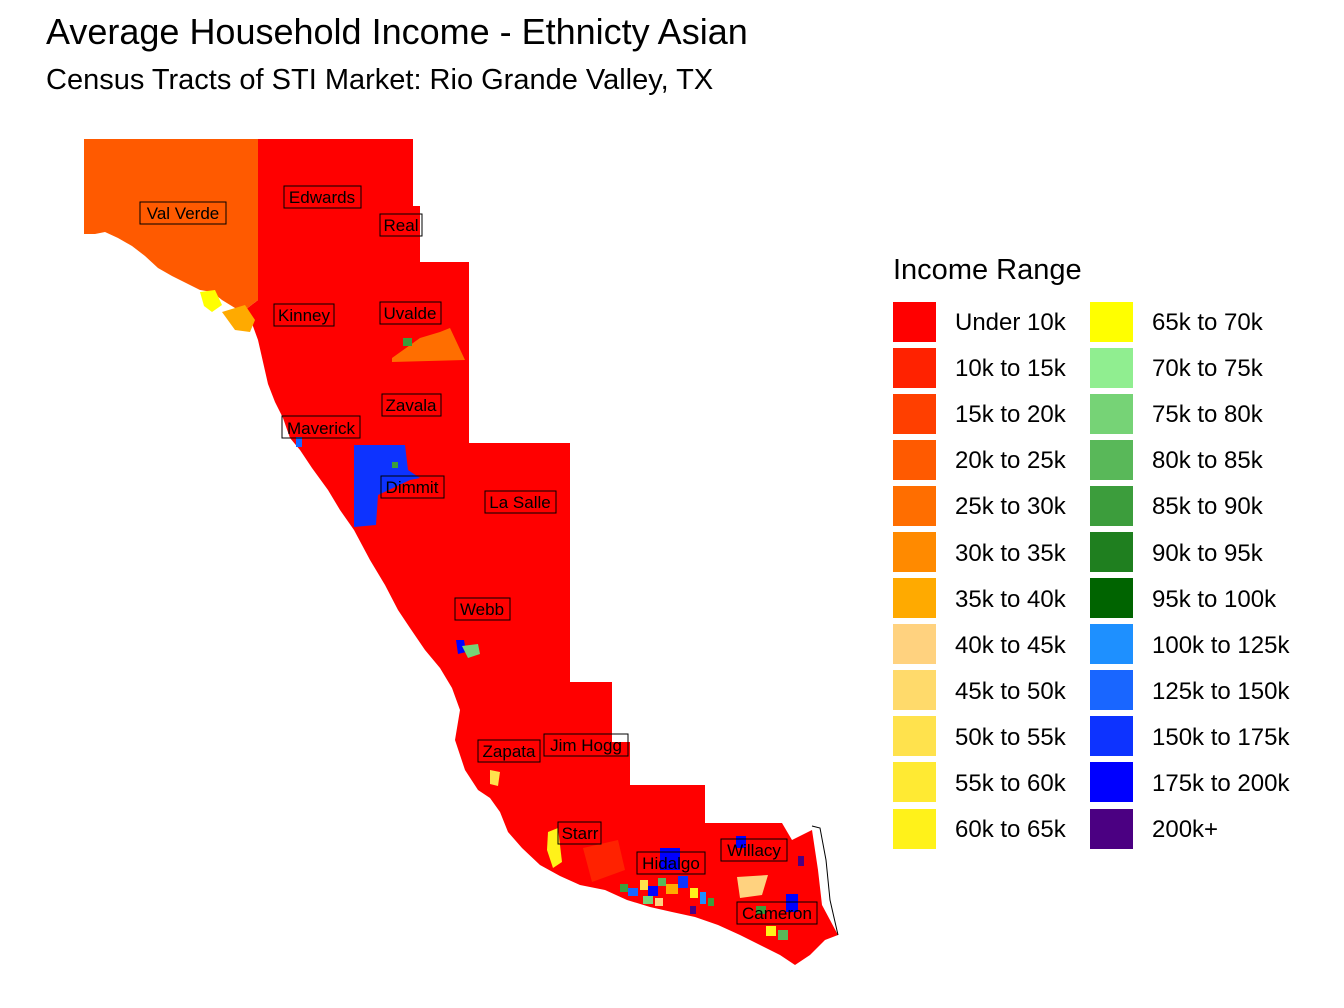 This screenshot has width=1344, height=1008. Describe the element at coordinates (1188, 461) in the screenshot. I see `legend-item: 80k to 85k` at that location.